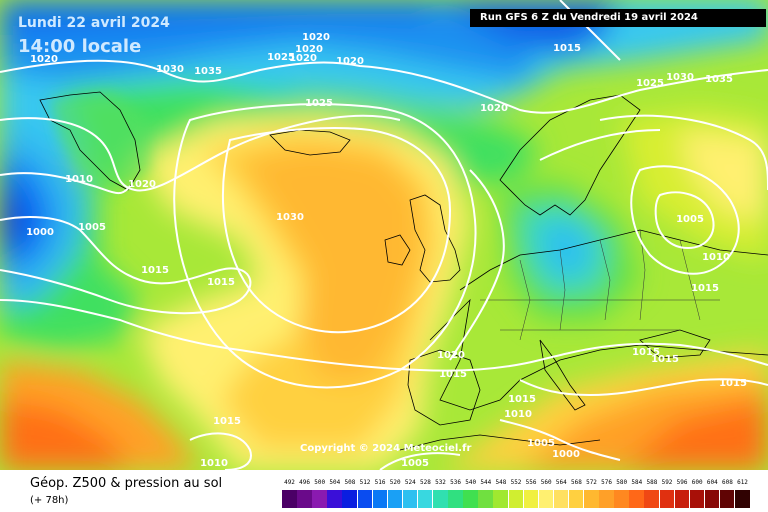 The image size is (768, 512). What do you see at coordinates (576, 482) in the screenshot?
I see `legend-value: 568` at bounding box center [576, 482].